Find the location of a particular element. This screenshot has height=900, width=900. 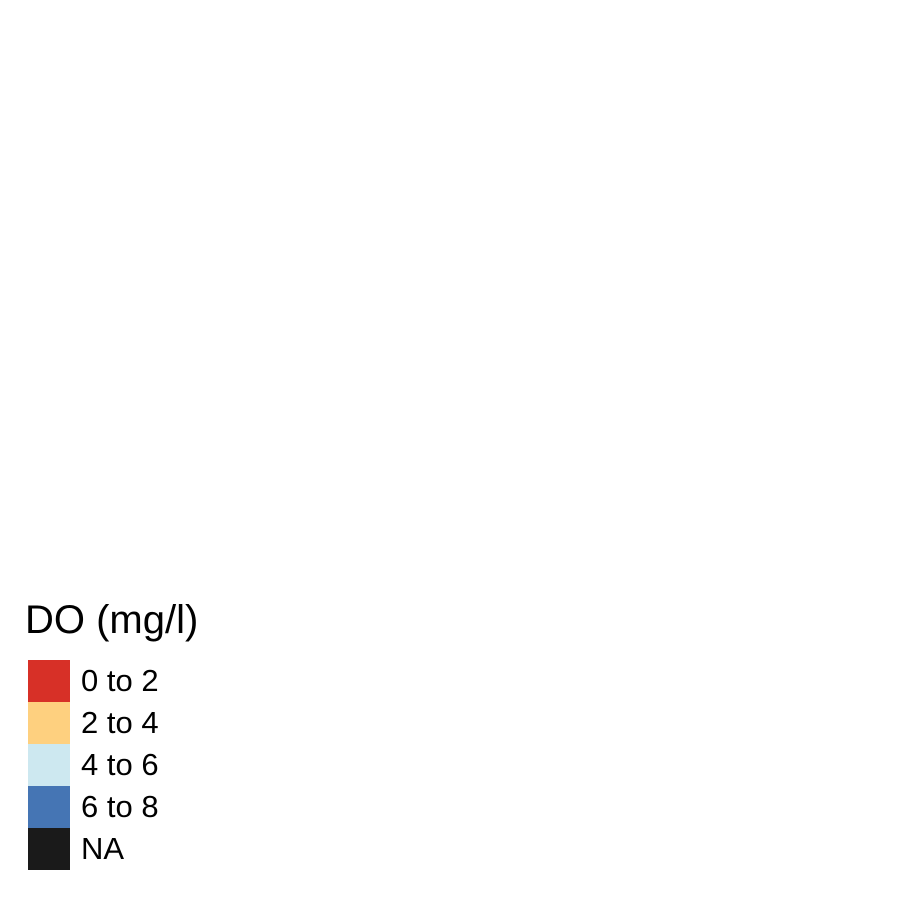

legend-item: NA is located at coordinates (113, 849).